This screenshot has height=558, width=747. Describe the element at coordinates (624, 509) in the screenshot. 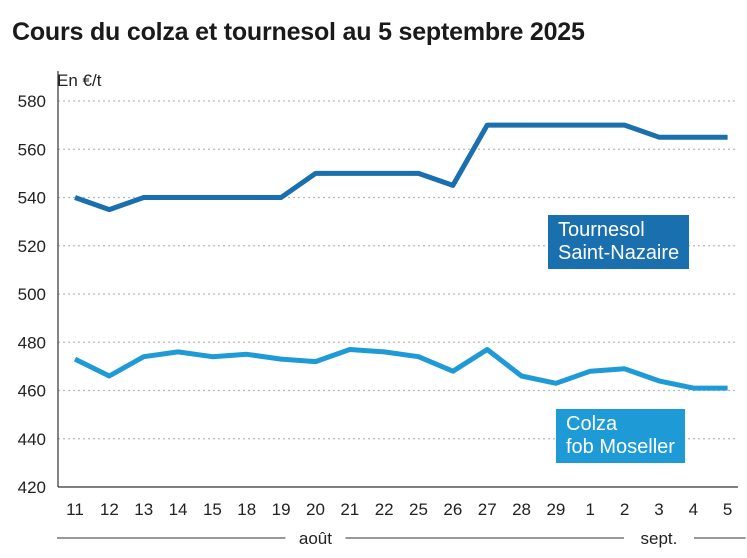

I see `x-tick-label: 2` at that location.